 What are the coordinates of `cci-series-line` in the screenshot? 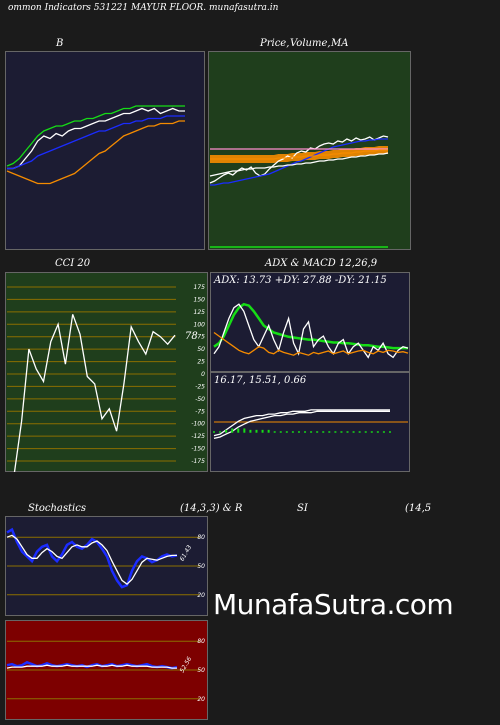 It's located at (94, 393).